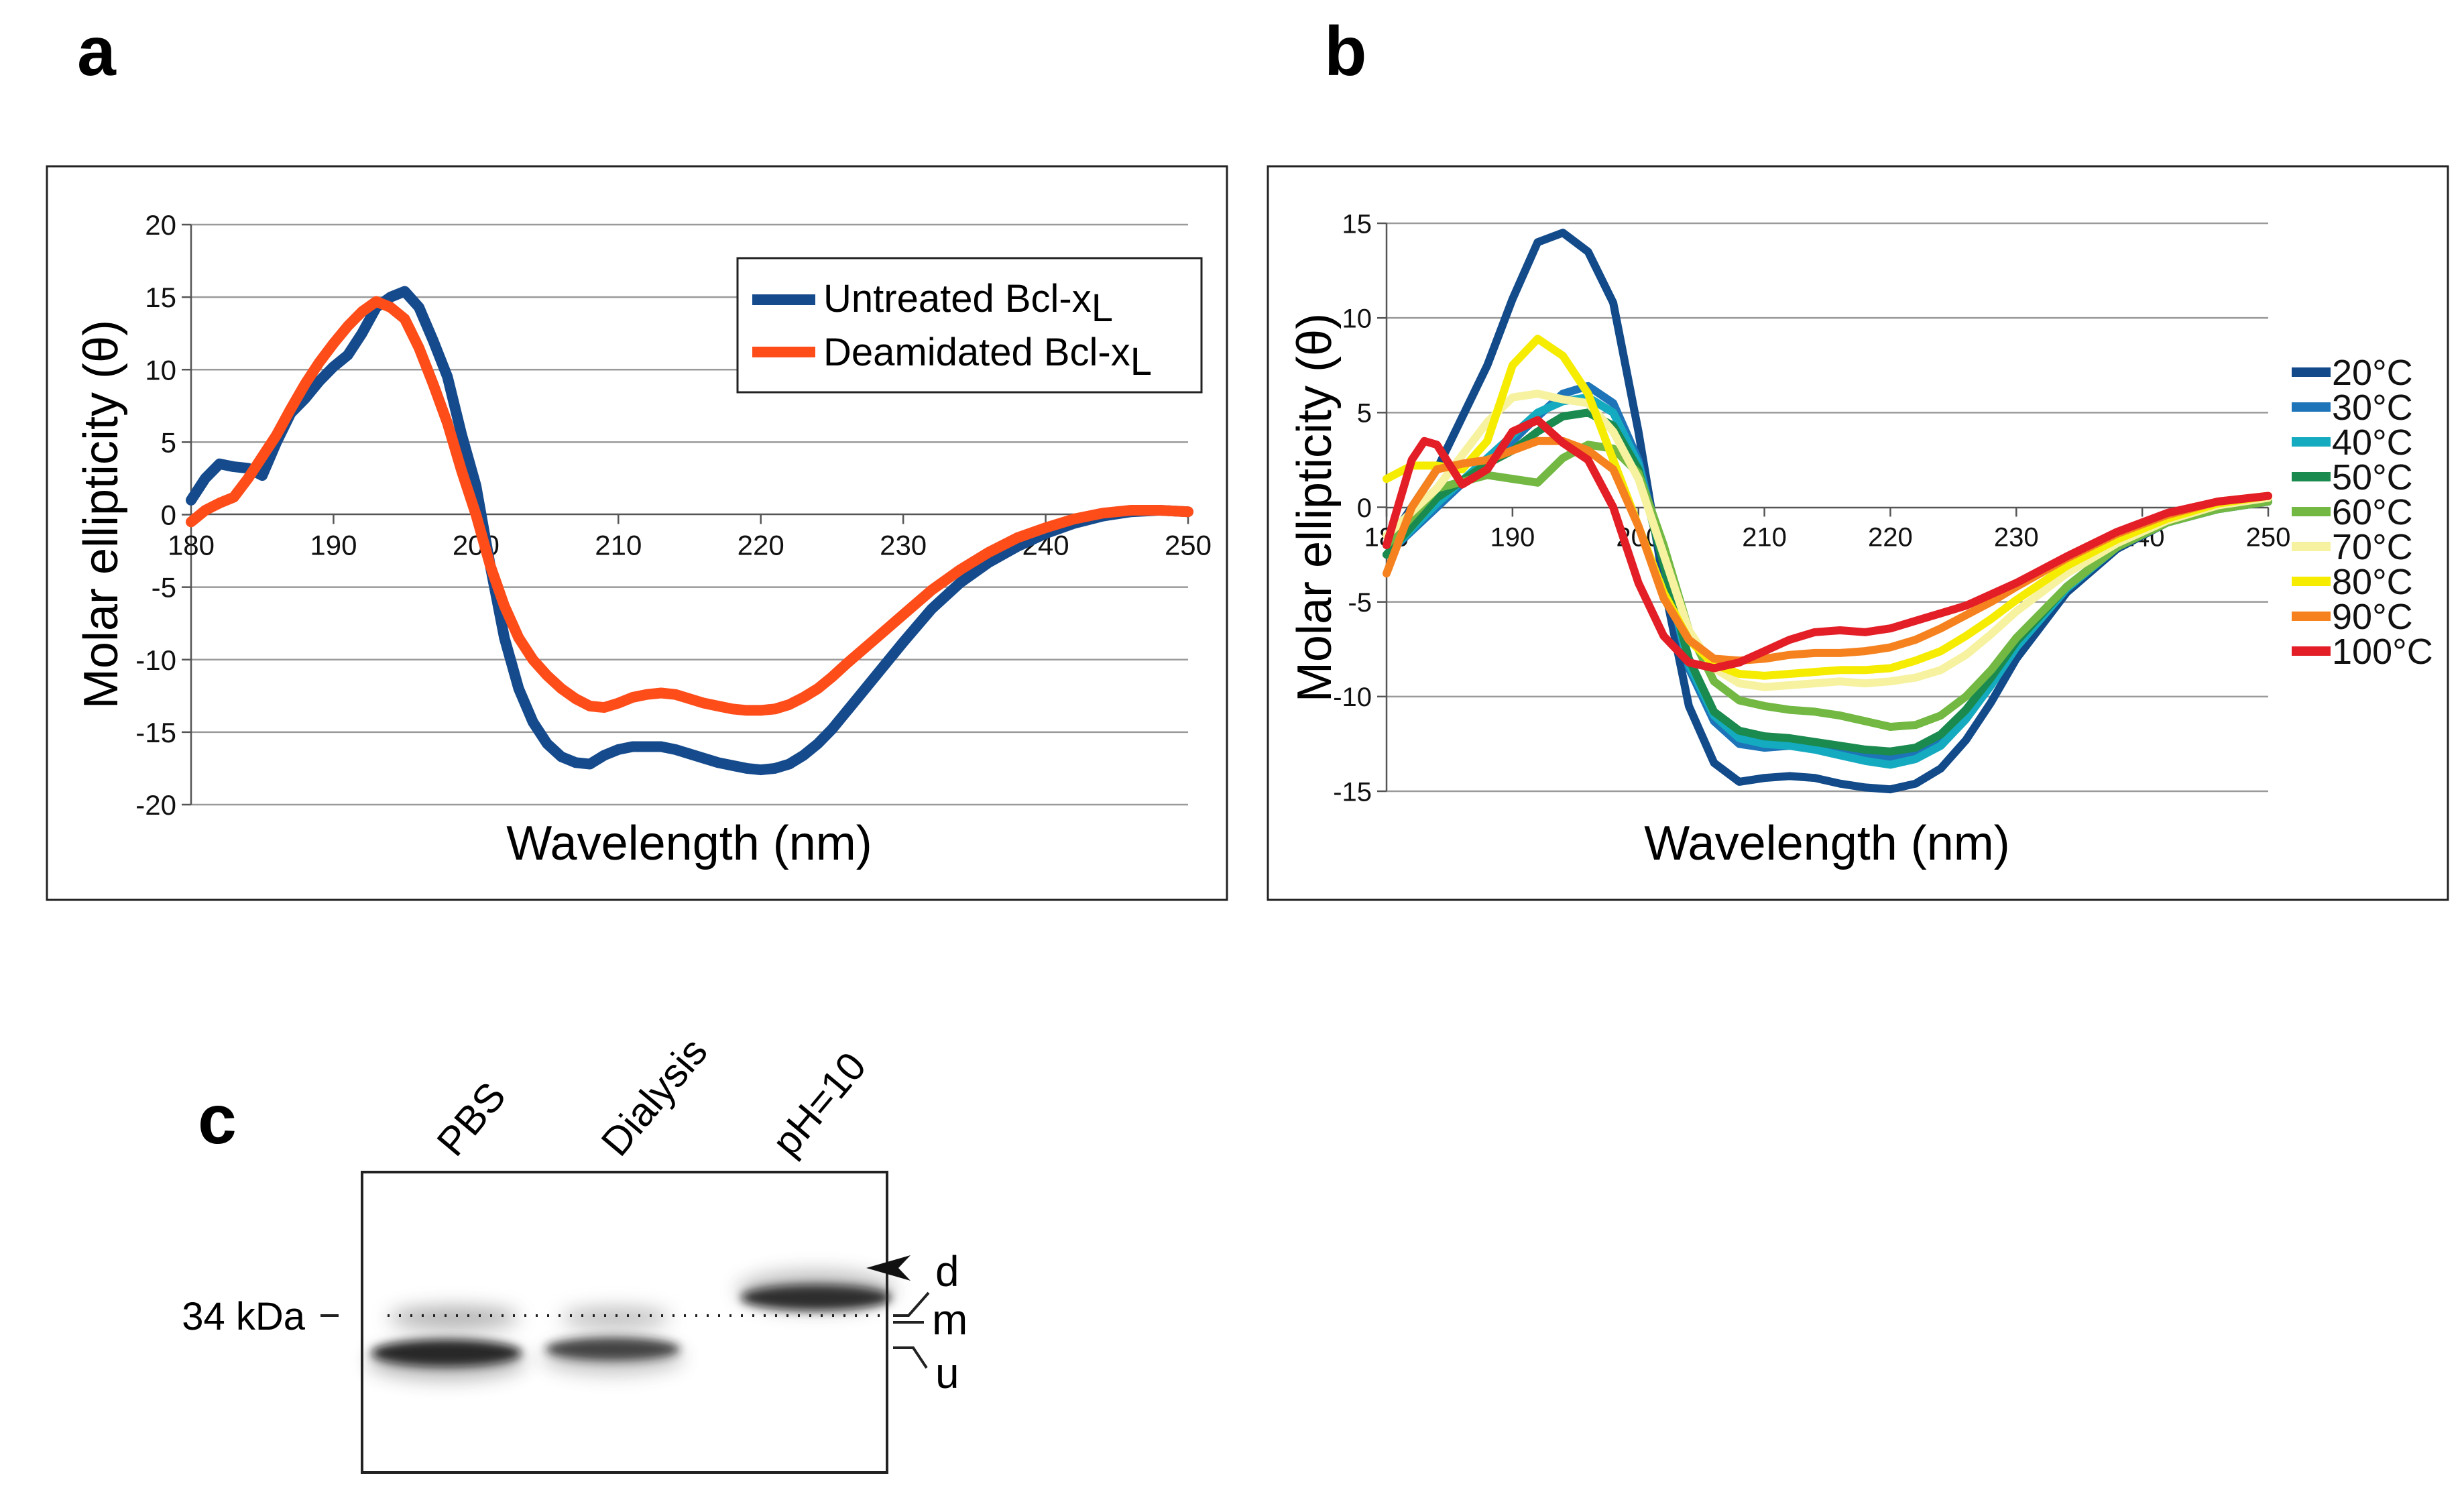 This screenshot has height=1504, width=2464. Describe the element at coordinates (101, 514) in the screenshot. I see `panel-a-ylabel: Molar ellipticity (θ)` at that location.